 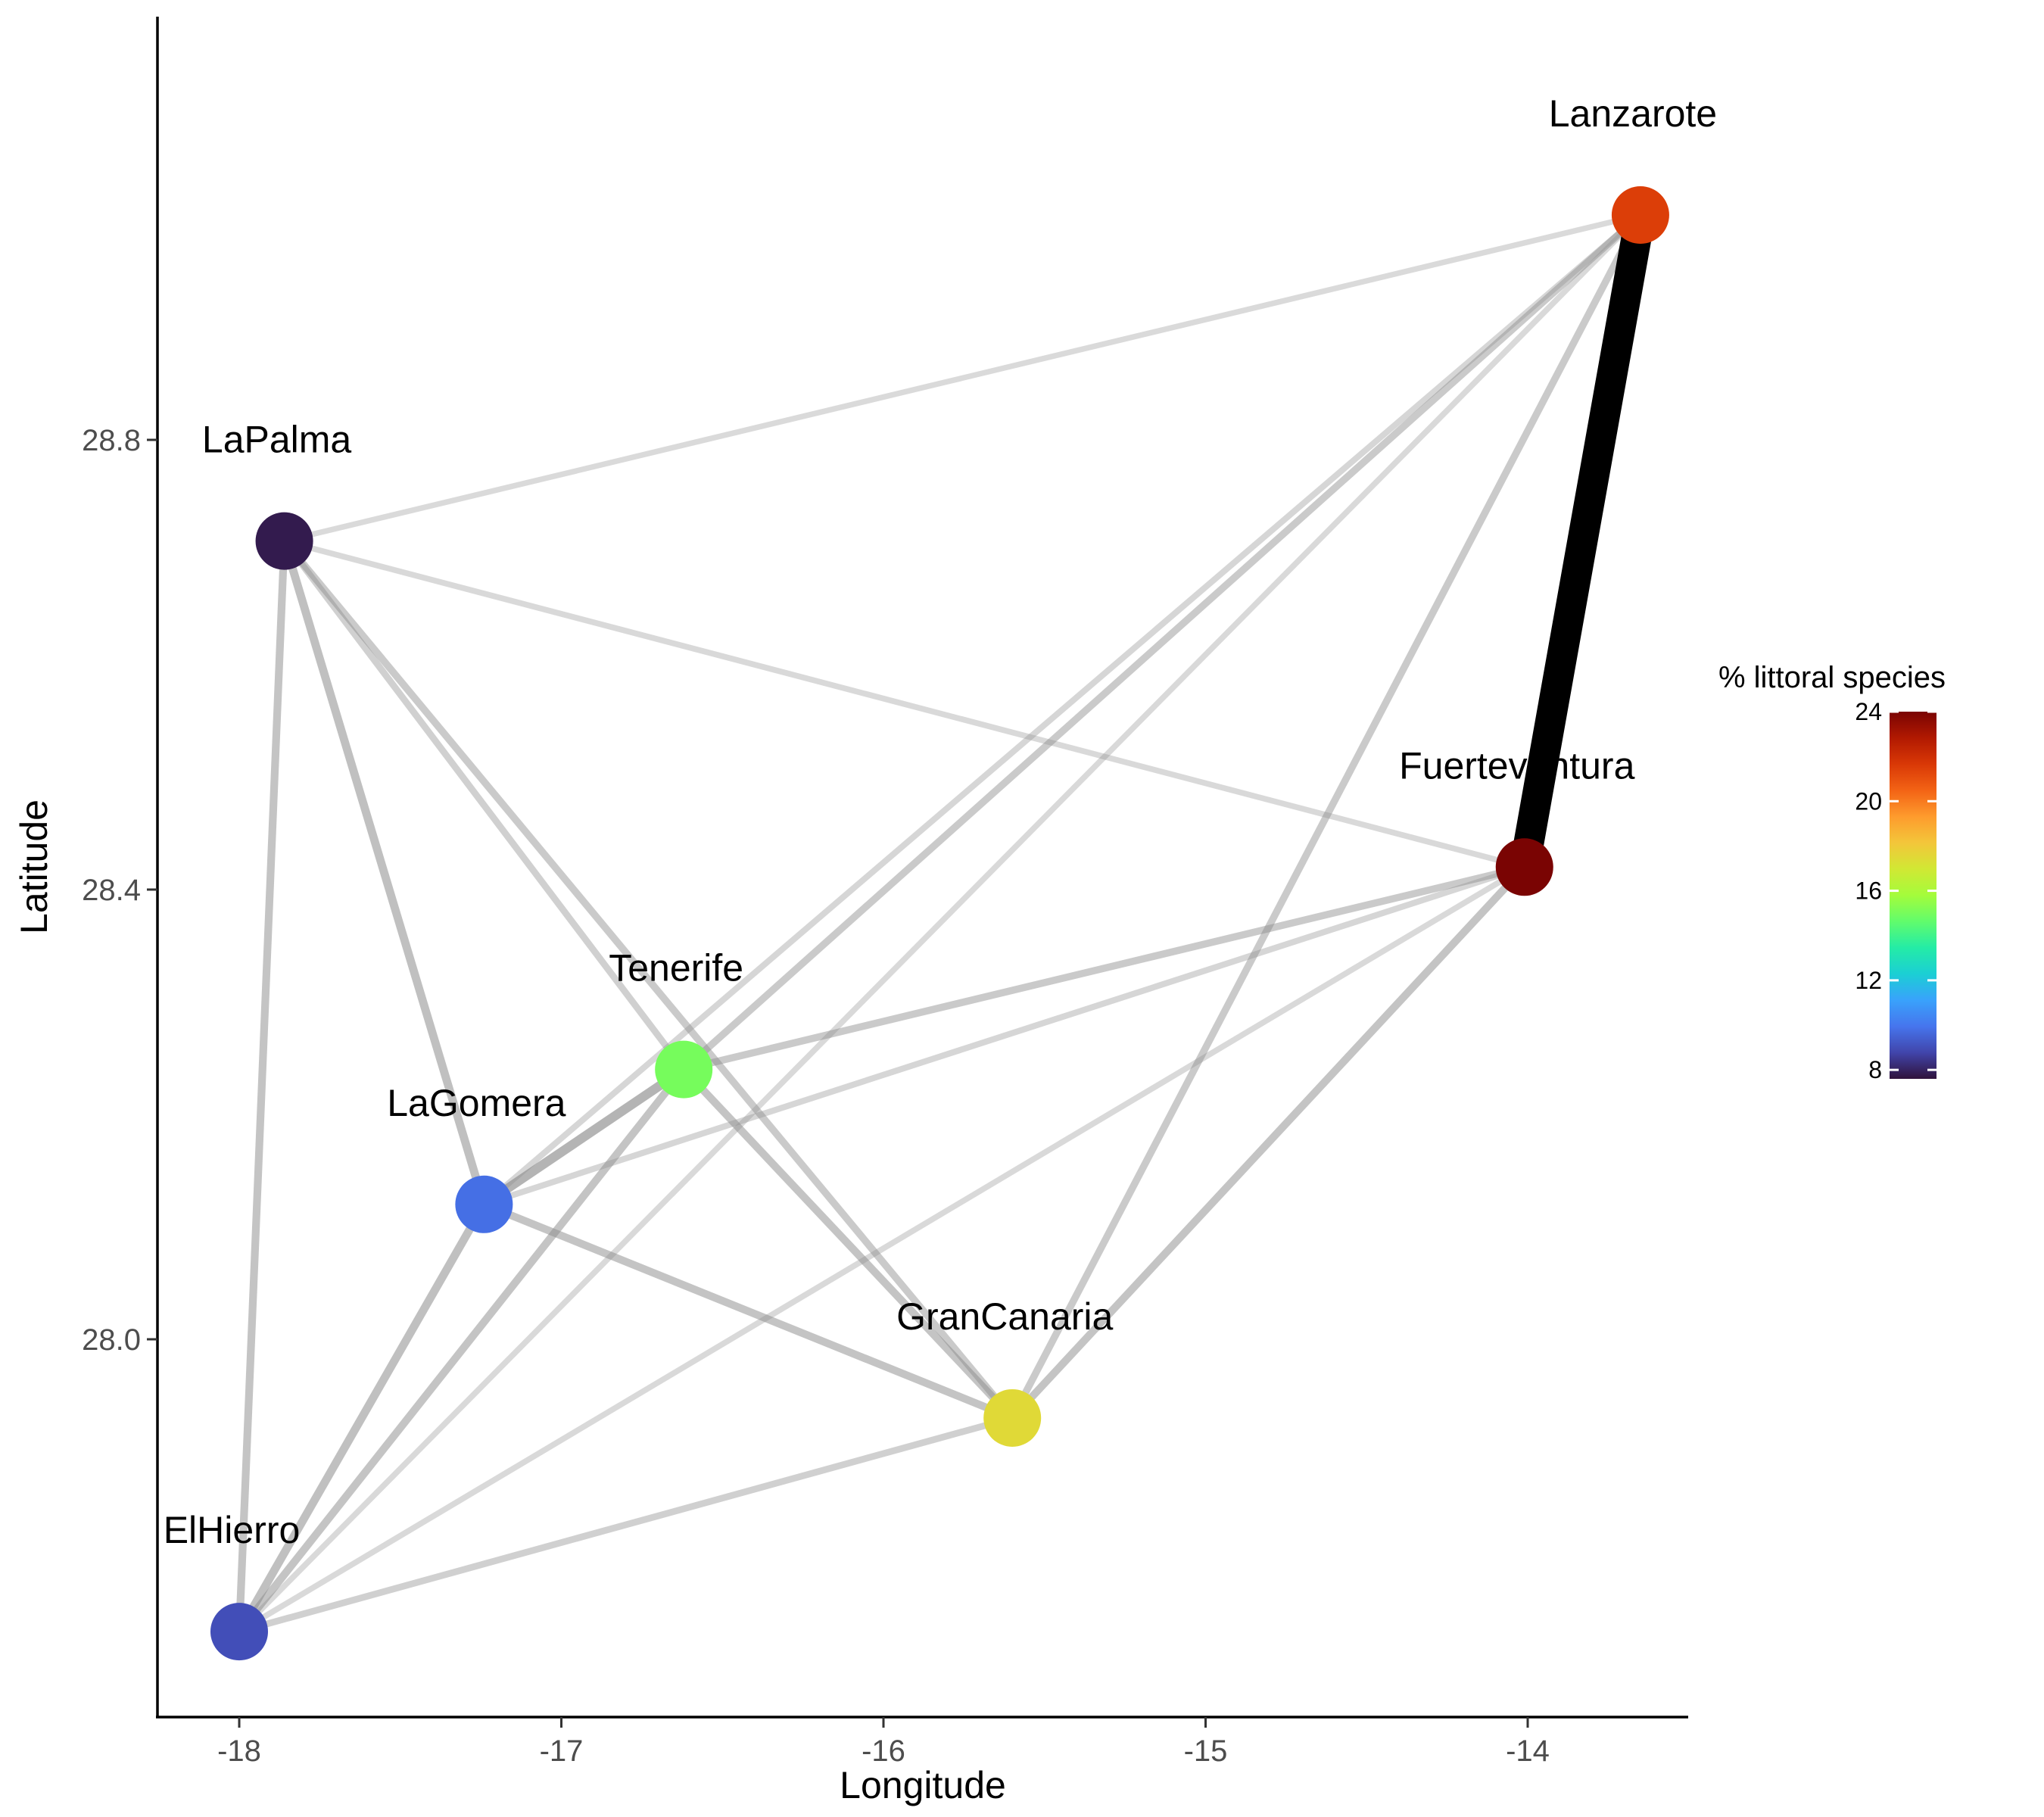 What do you see at coordinates (748, 1311) in the screenshot?
I see `edge-lagomera-grancanaria` at bounding box center [748, 1311].